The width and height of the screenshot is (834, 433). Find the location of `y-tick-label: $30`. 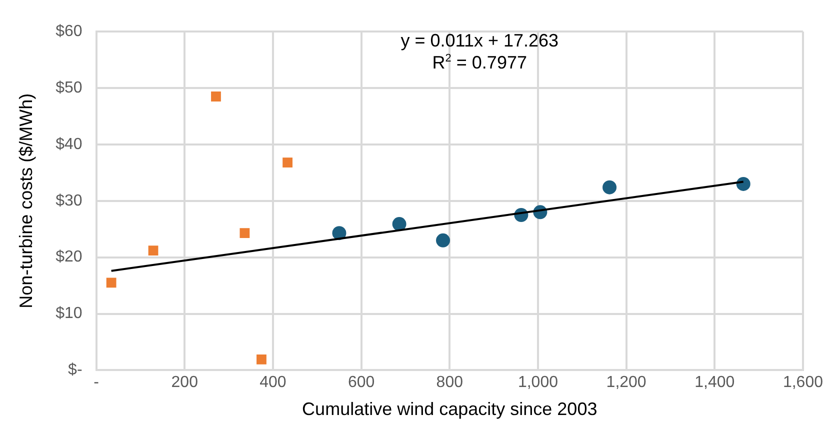

y-tick-label: $30 is located at coordinates (69, 201).